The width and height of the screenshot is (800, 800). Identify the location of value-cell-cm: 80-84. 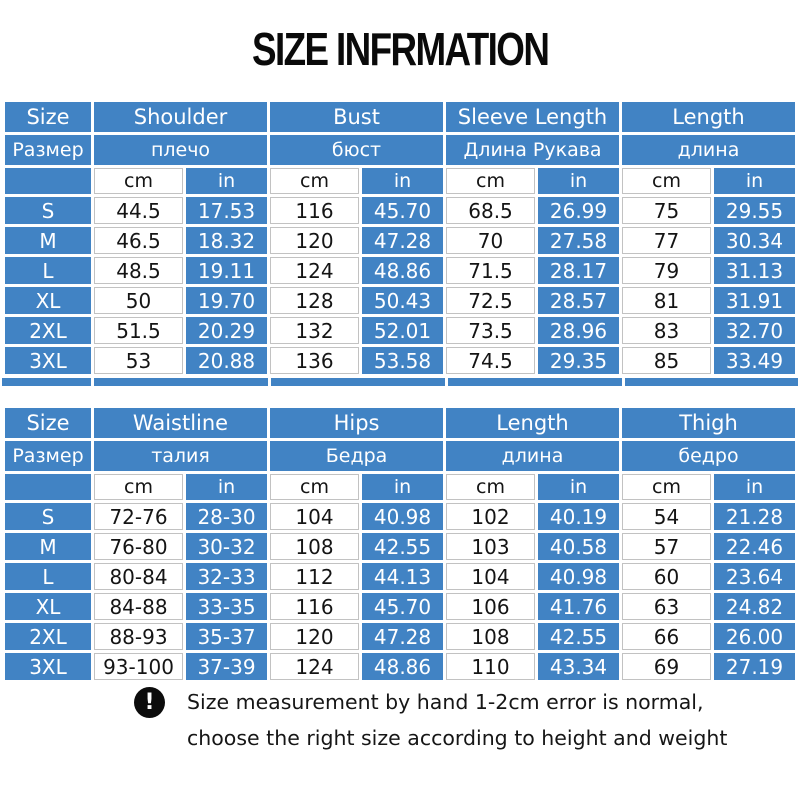
(138, 576).